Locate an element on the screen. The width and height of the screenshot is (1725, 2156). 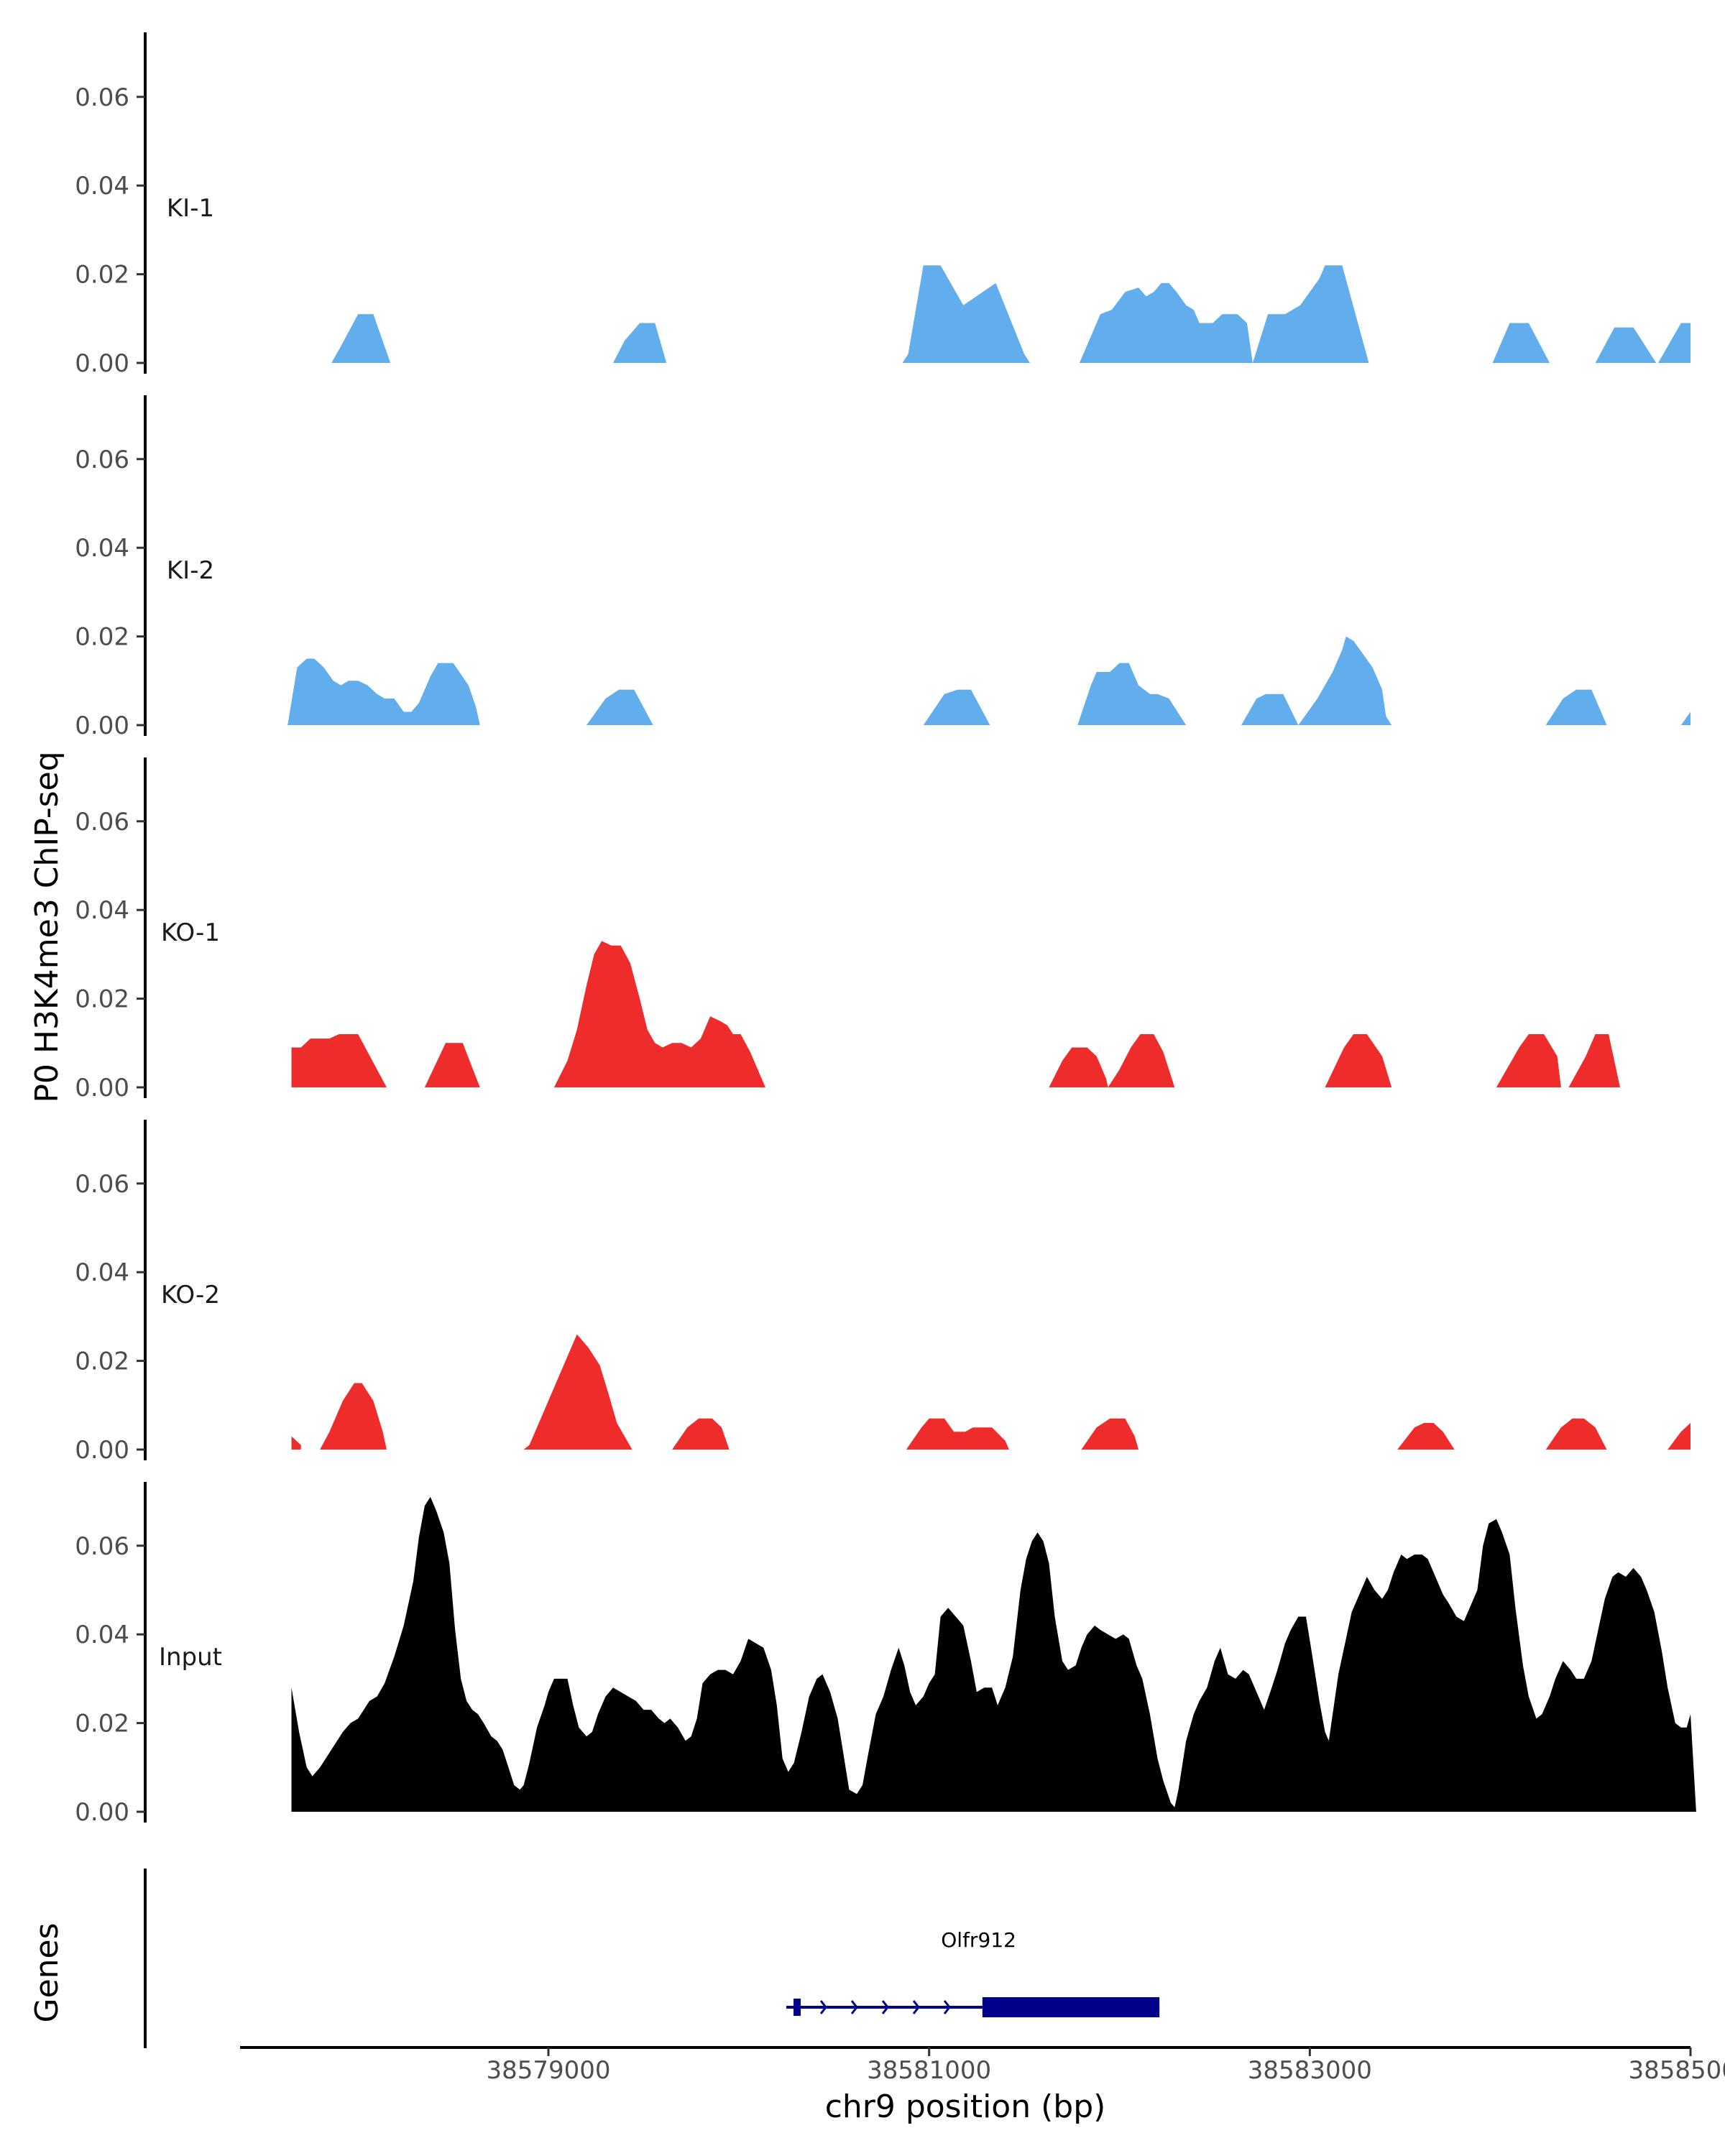
track-label: KO-2 is located at coordinates (190, 1295).